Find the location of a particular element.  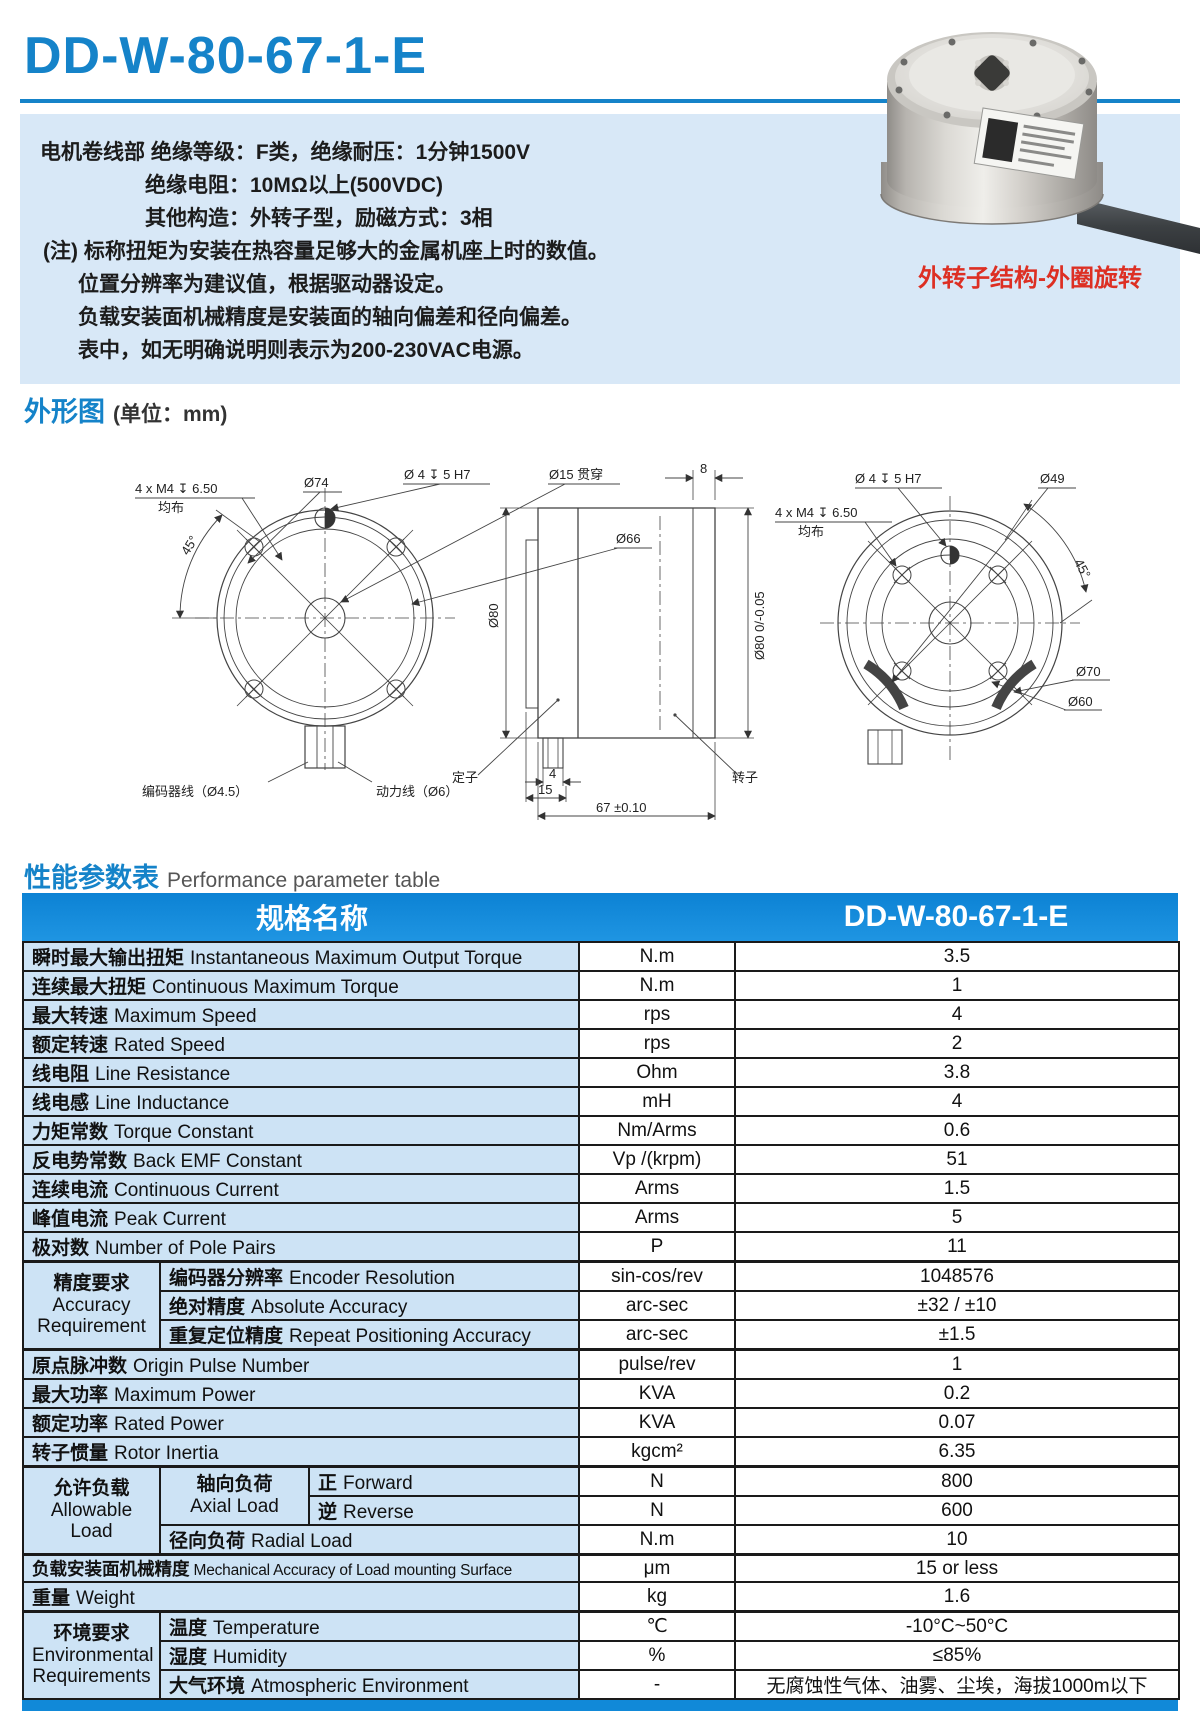

performance-heading-en: Performance parameter table is located at coordinates (304, 880).